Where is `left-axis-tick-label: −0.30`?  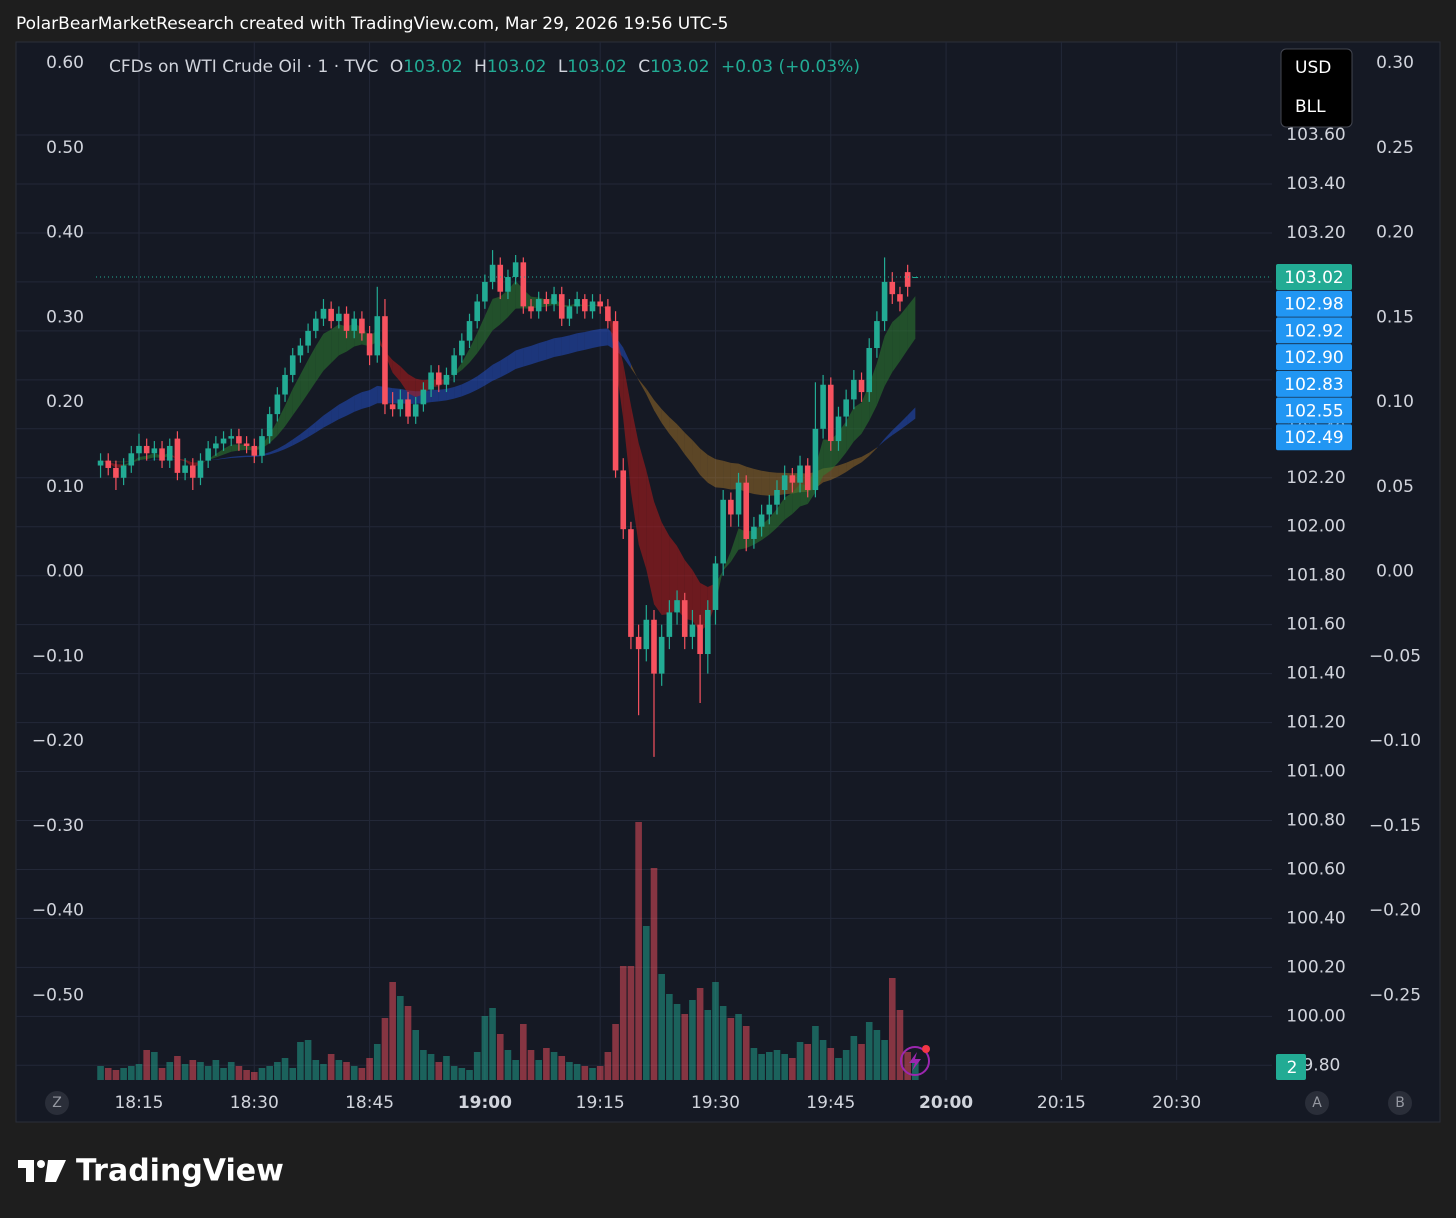 left-axis-tick-label: −0.30 is located at coordinates (58, 826).